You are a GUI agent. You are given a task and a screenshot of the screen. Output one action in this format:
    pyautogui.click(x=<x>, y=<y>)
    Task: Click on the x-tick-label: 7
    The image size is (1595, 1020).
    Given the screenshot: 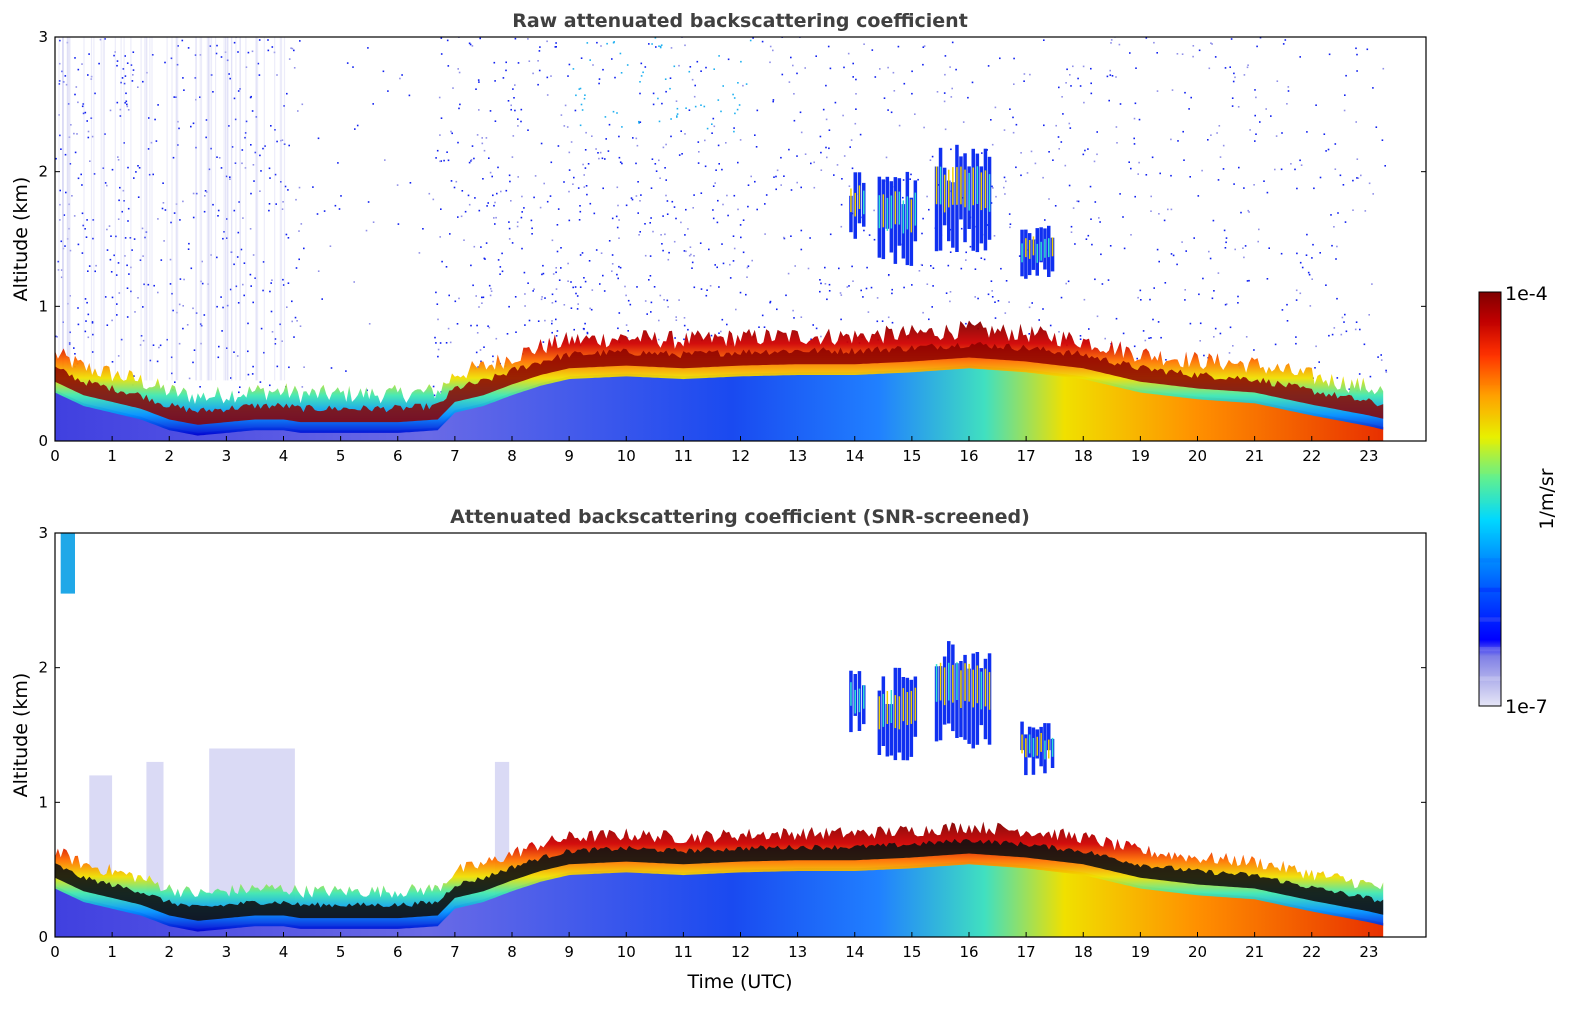 What is the action you would take?
    pyautogui.click(x=455, y=952)
    